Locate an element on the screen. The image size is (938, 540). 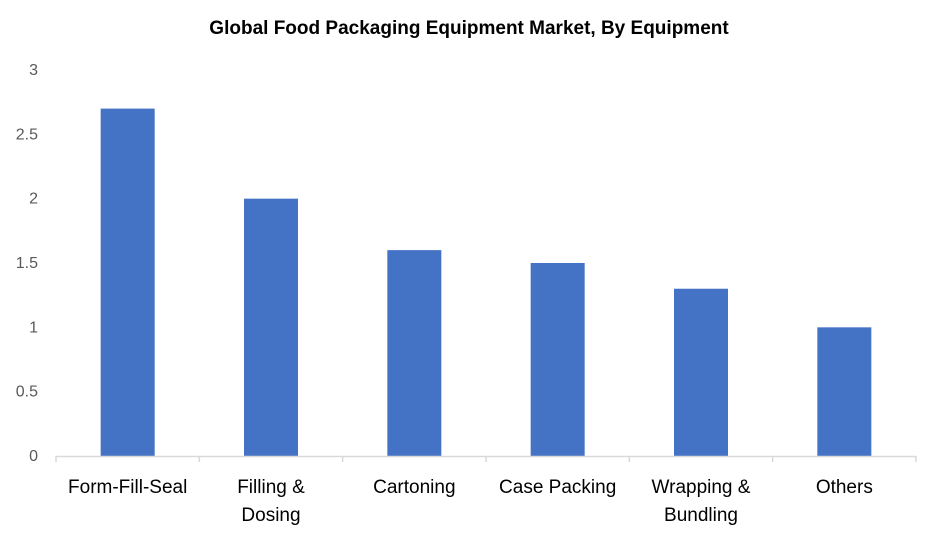
y-tick-label: 2 is located at coordinates (33, 199).